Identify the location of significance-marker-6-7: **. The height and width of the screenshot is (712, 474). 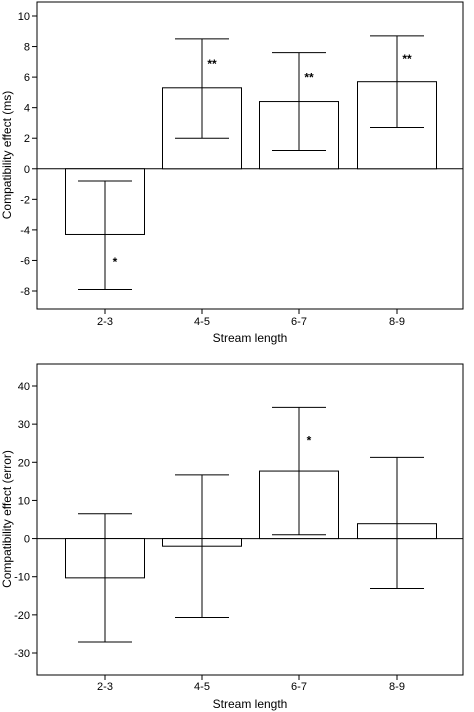
(309, 78).